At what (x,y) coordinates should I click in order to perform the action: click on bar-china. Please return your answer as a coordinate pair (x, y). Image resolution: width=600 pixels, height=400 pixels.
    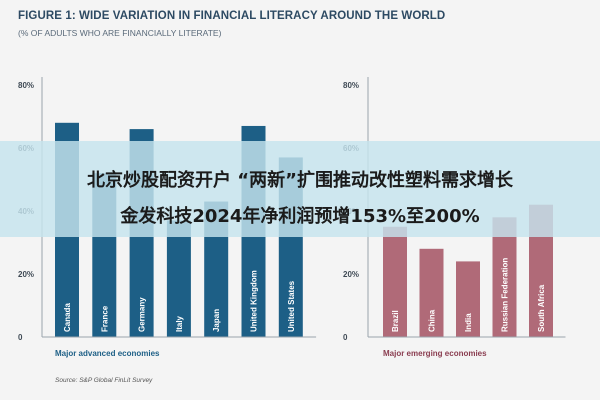
    Looking at the image, I should click on (431, 292).